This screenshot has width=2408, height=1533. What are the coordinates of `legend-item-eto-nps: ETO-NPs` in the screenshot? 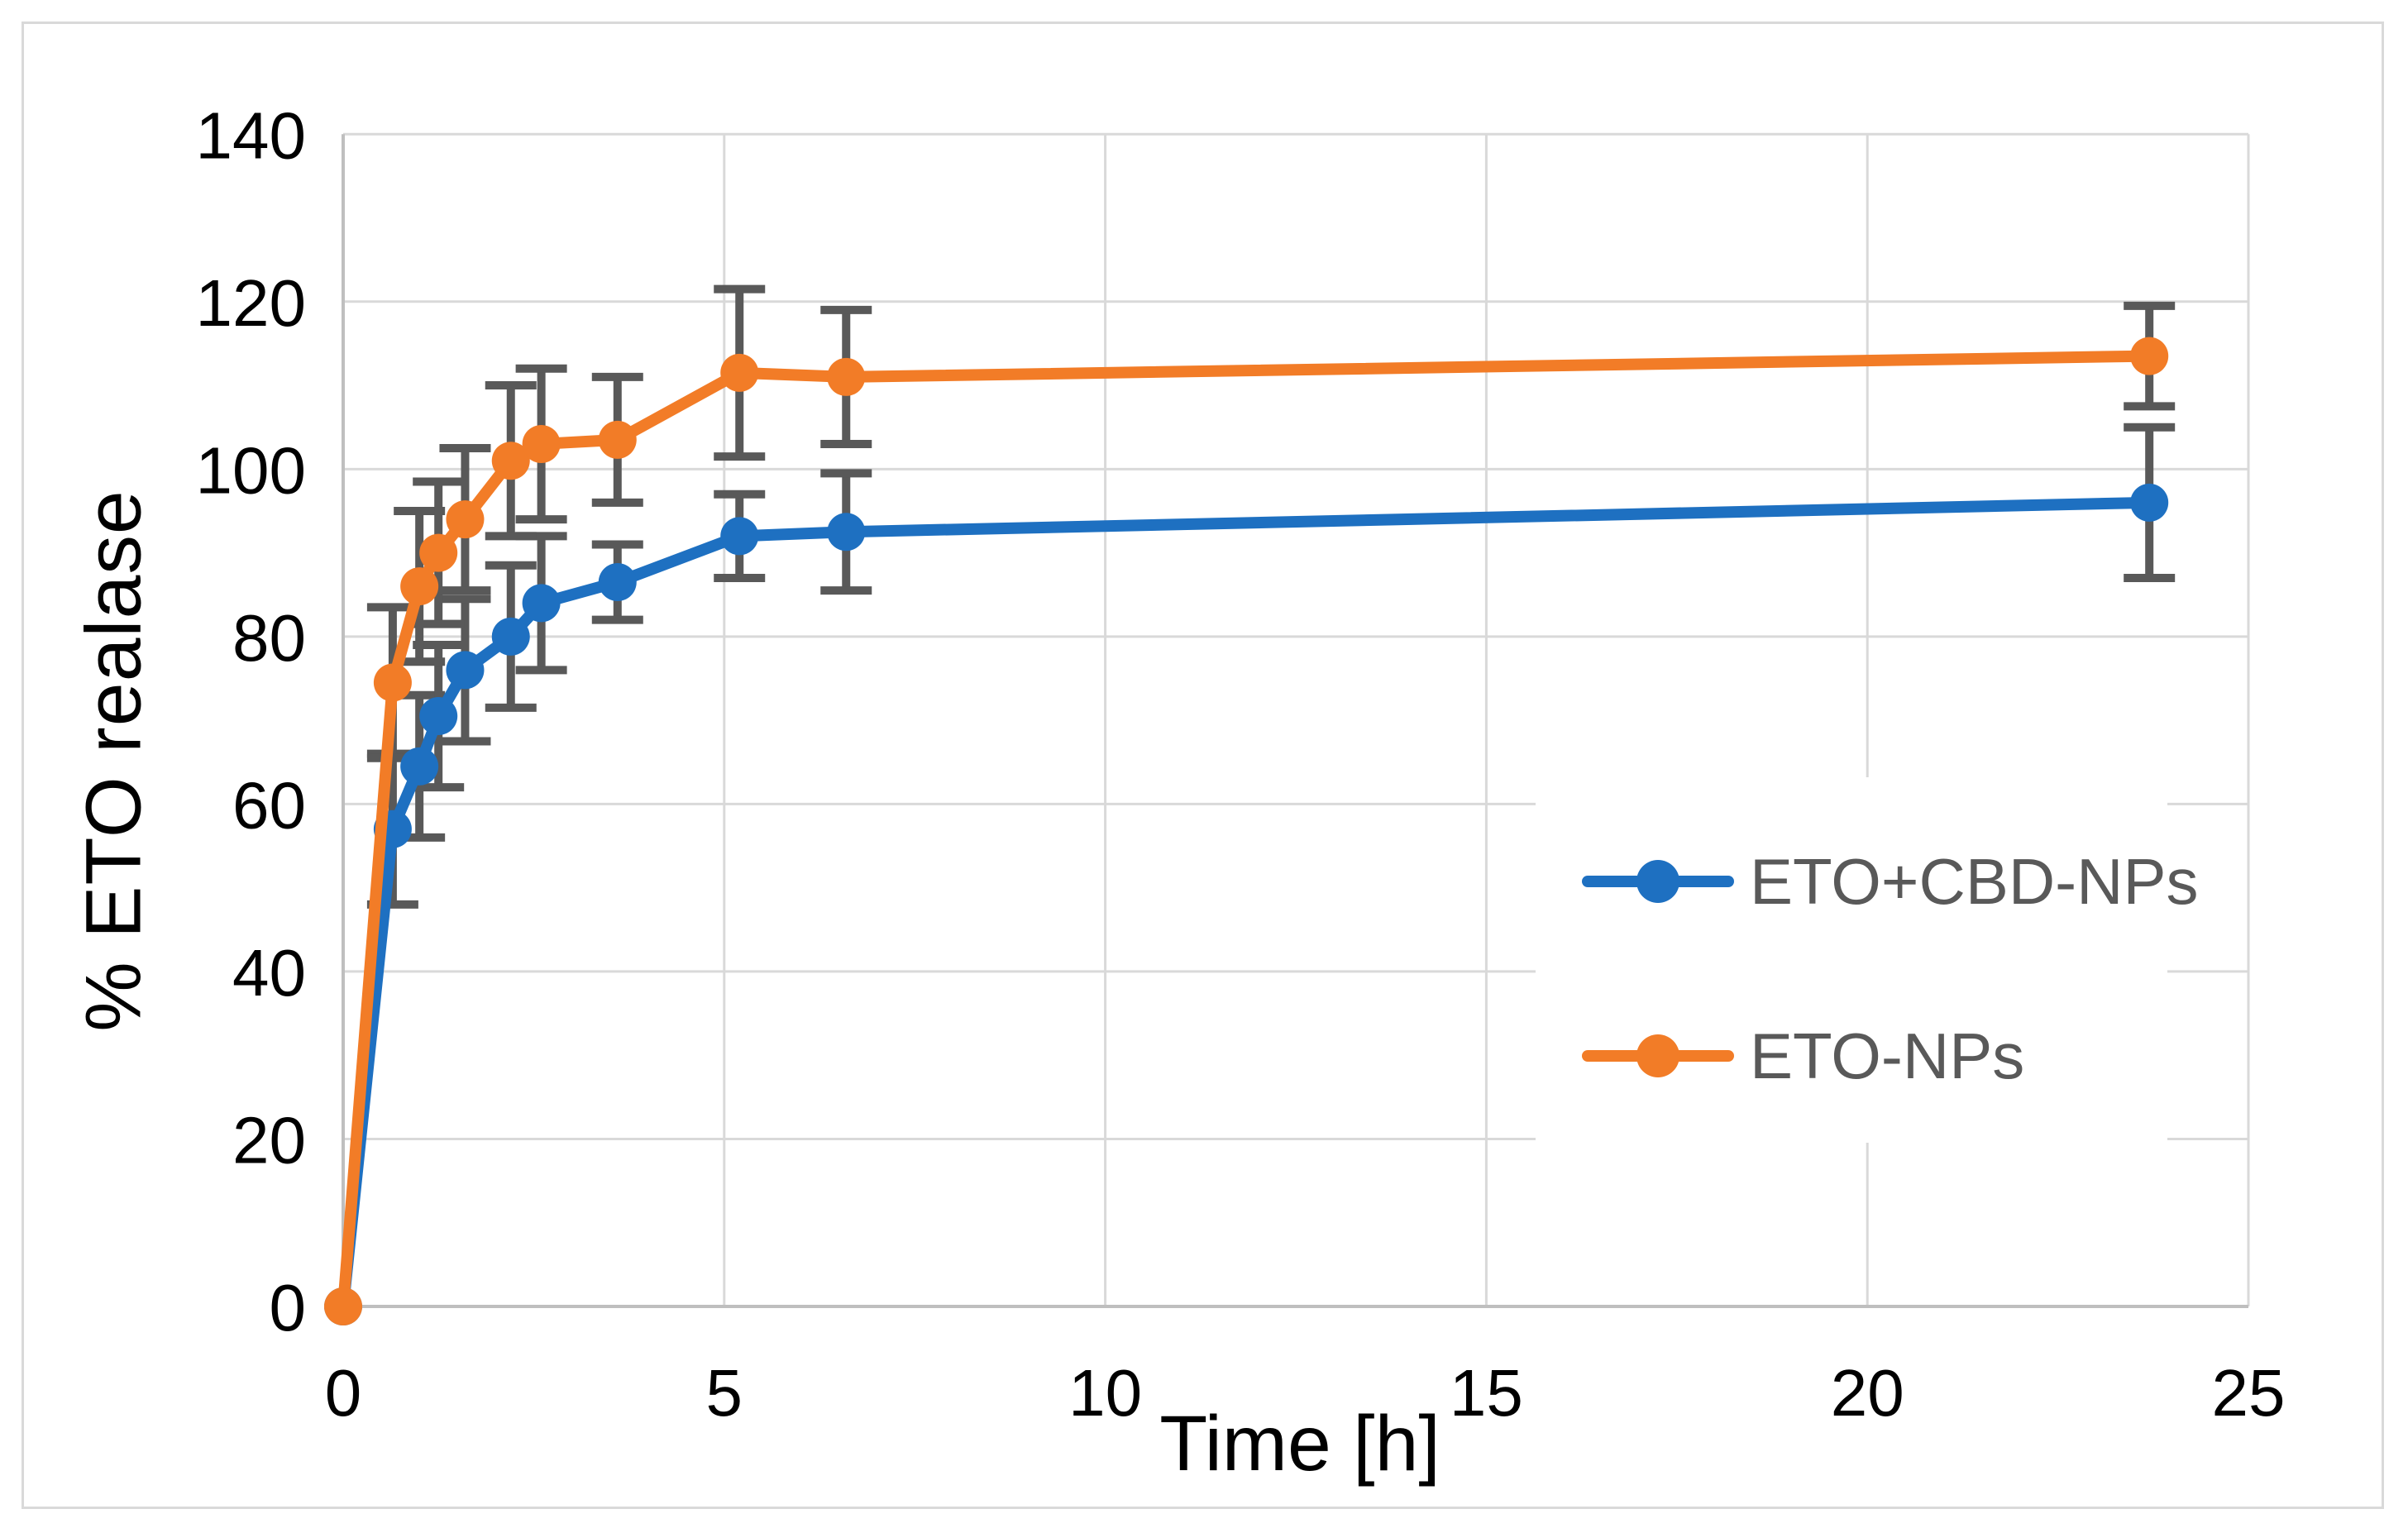 It's located at (1803, 1056).